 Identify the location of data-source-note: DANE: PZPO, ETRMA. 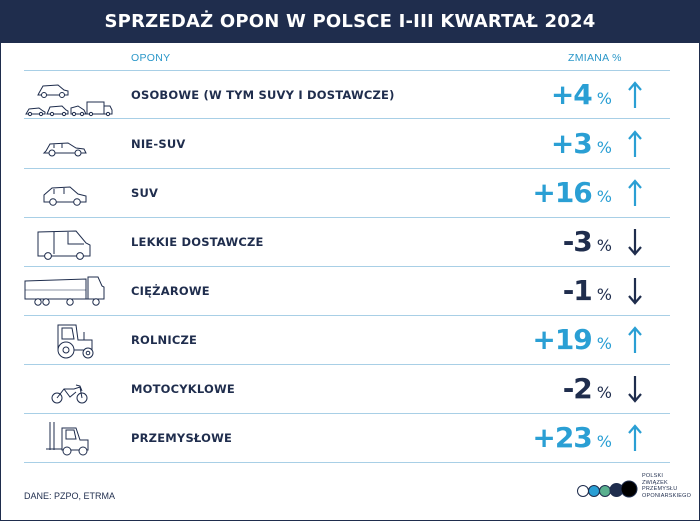
(70, 496).